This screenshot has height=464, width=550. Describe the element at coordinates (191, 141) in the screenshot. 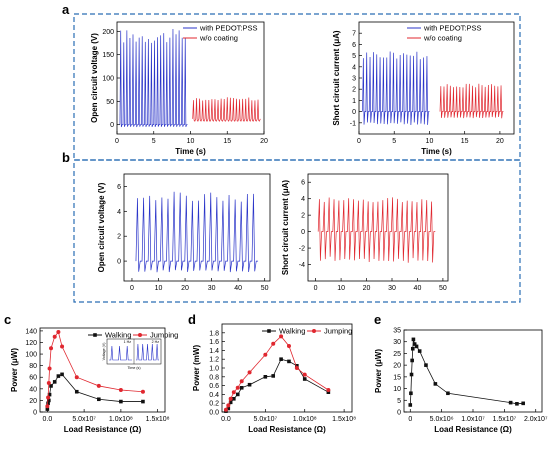

I see `x-tick-label: 10` at that location.